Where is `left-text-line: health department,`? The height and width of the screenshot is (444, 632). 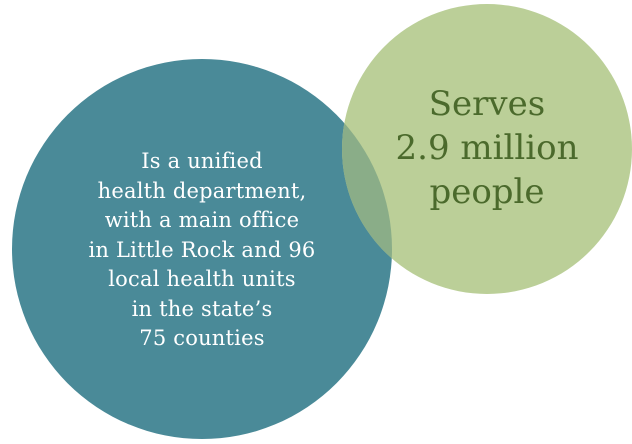
left-text-line: health department, is located at coordinates (202, 190).